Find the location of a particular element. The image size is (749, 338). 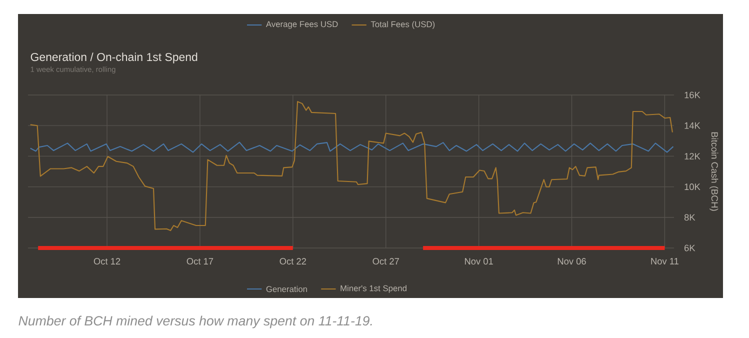

x-tick-label: Oct 12 is located at coordinates (107, 261).